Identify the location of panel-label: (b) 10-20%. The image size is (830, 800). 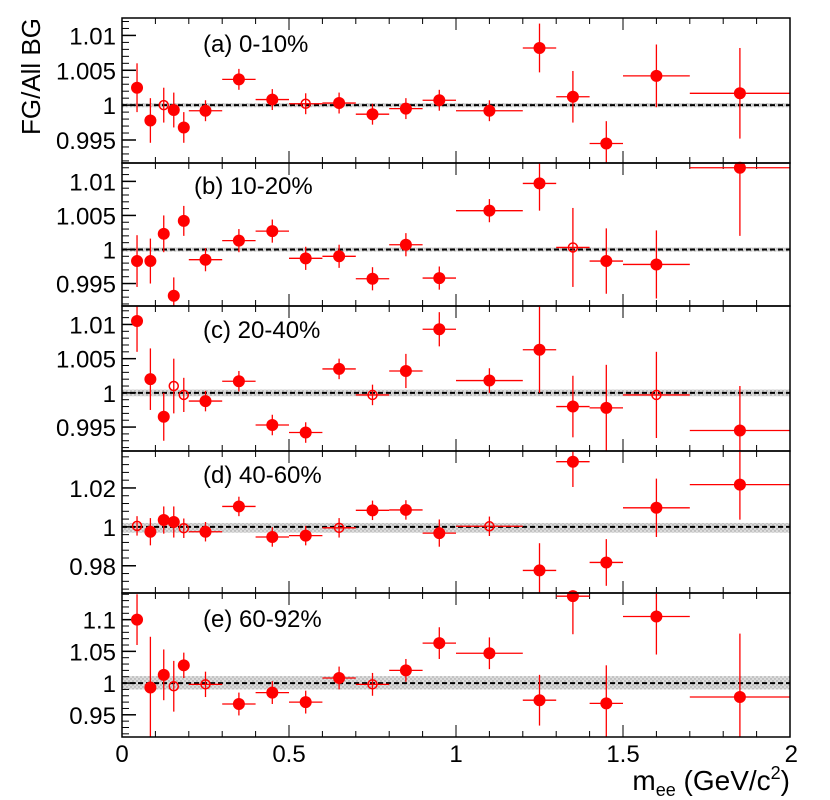
(253, 186).